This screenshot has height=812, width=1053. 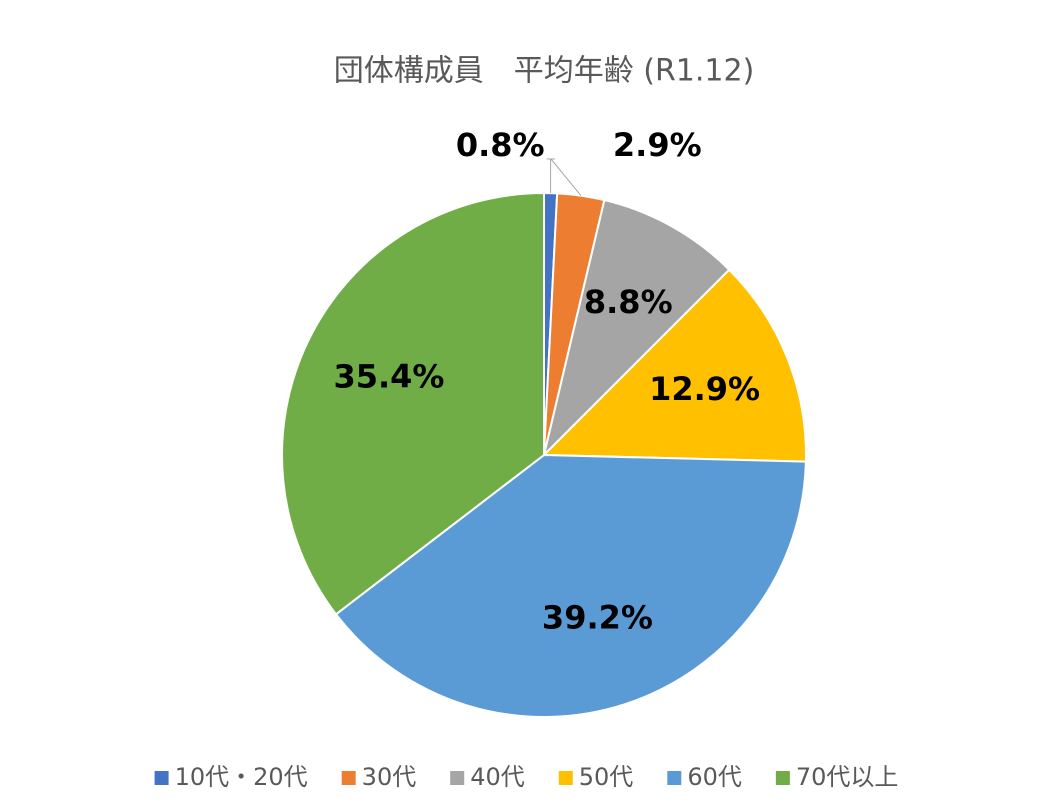 I want to click on data-label: 0.8%, so click(x=500, y=145).